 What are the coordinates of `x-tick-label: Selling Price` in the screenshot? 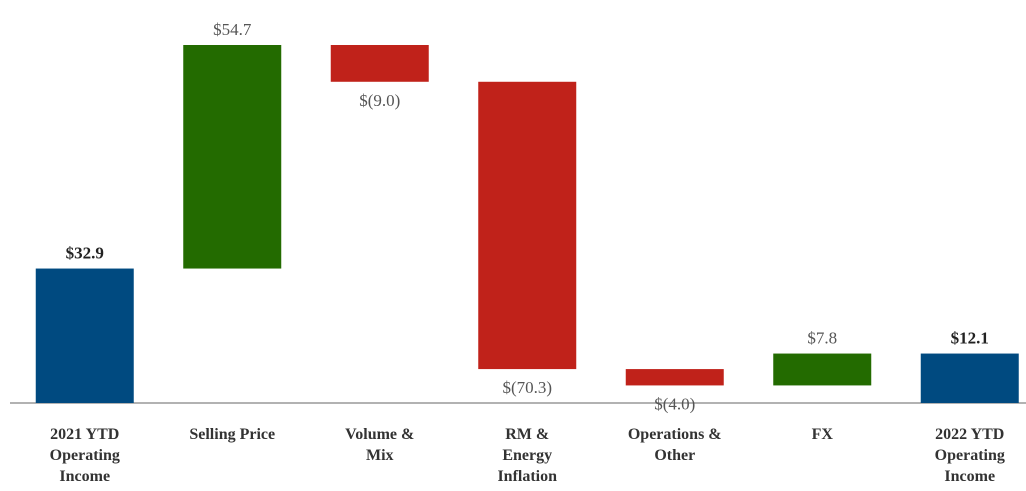 It's located at (232, 434).